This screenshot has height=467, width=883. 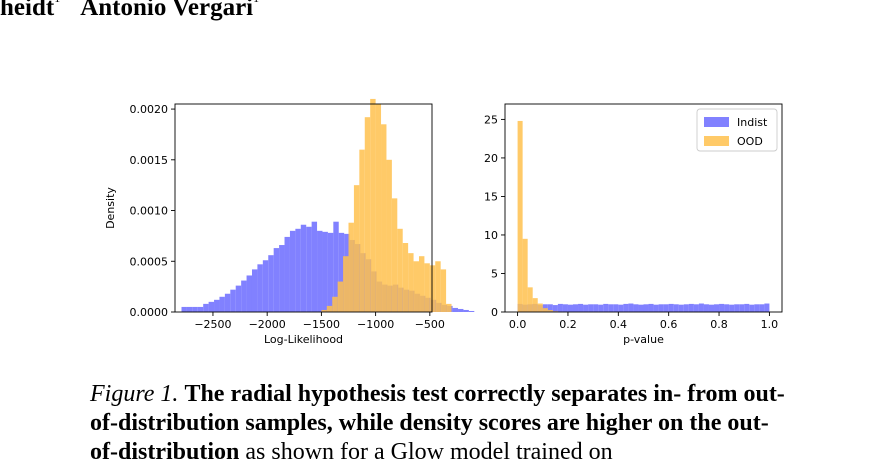 What do you see at coordinates (568, 324) in the screenshot?
I see `x-tick-label: 0.2` at bounding box center [568, 324].